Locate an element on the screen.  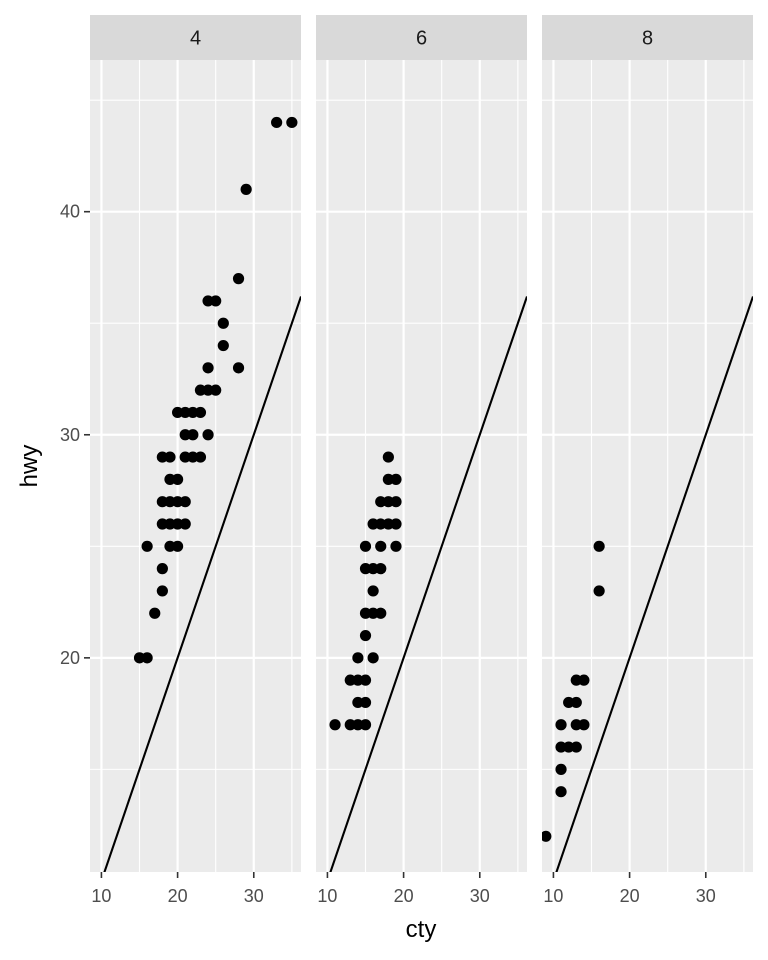
y-axis: 20 30 40 is located at coordinates (75, 435).